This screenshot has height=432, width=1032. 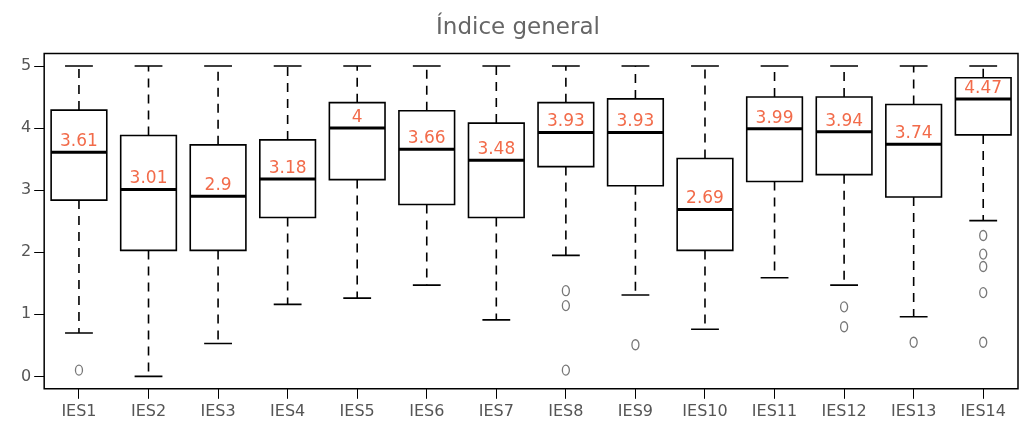 I want to click on annotation: 4, so click(x=357, y=116).